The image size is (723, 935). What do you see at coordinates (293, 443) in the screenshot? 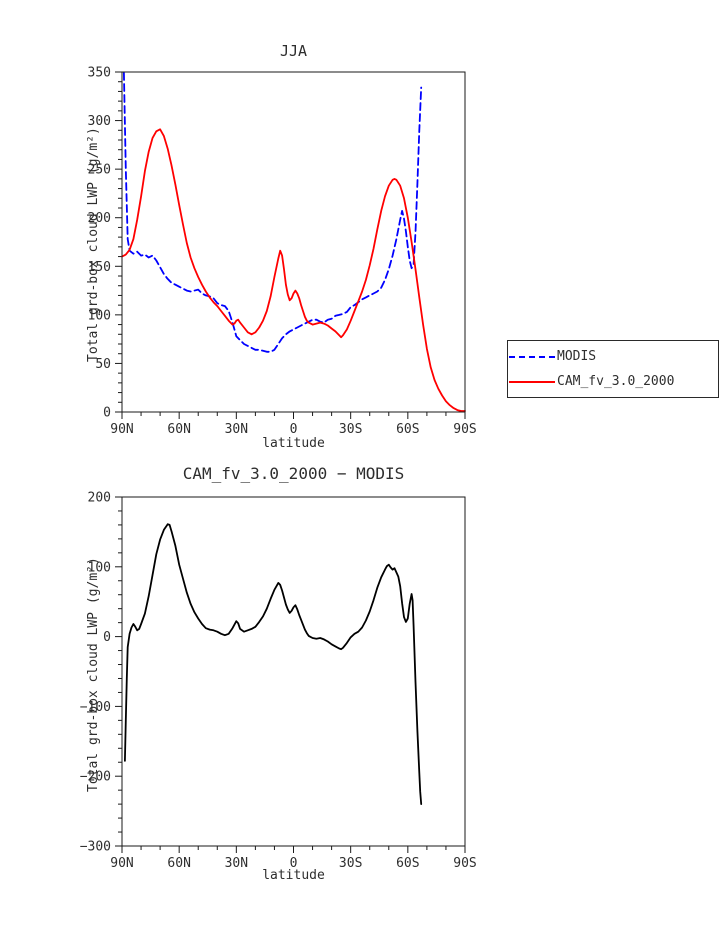
I see `top-chart-x-axis-label: latitude` at bounding box center [293, 443].